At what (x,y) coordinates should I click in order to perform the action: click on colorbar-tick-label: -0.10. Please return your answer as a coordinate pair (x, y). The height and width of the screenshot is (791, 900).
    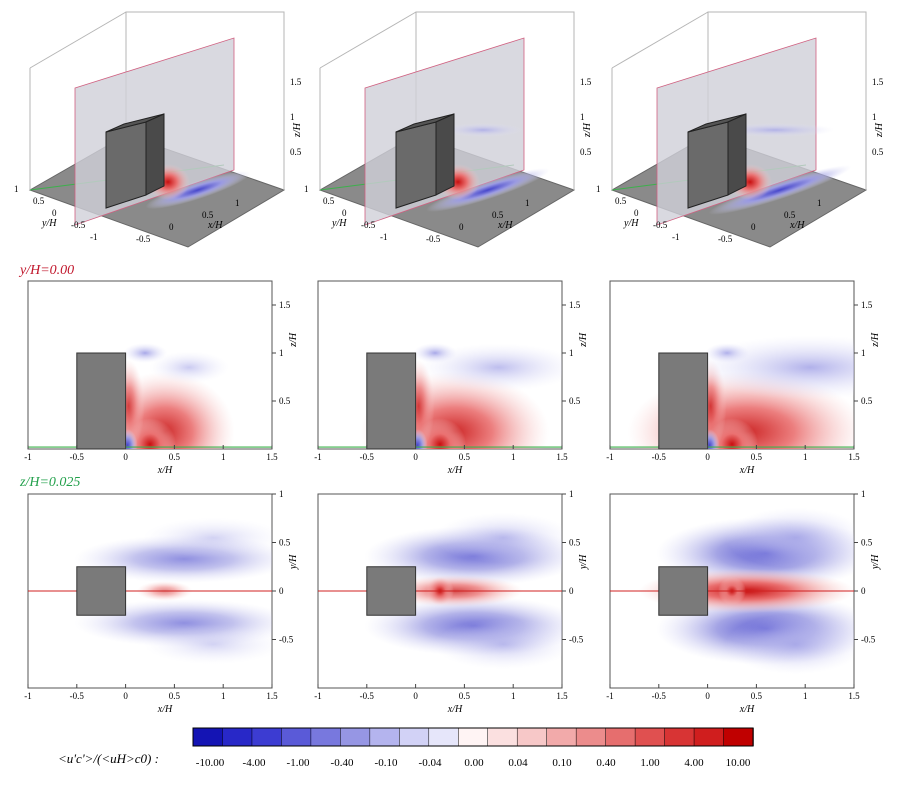
    Looking at the image, I should click on (386, 763).